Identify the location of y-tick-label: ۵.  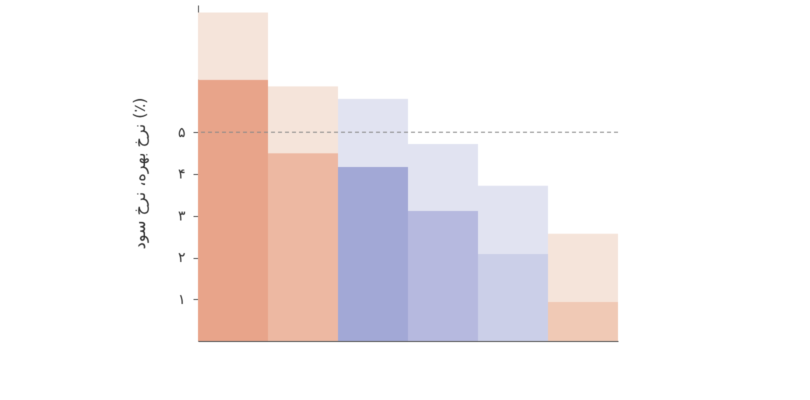
(182, 132).